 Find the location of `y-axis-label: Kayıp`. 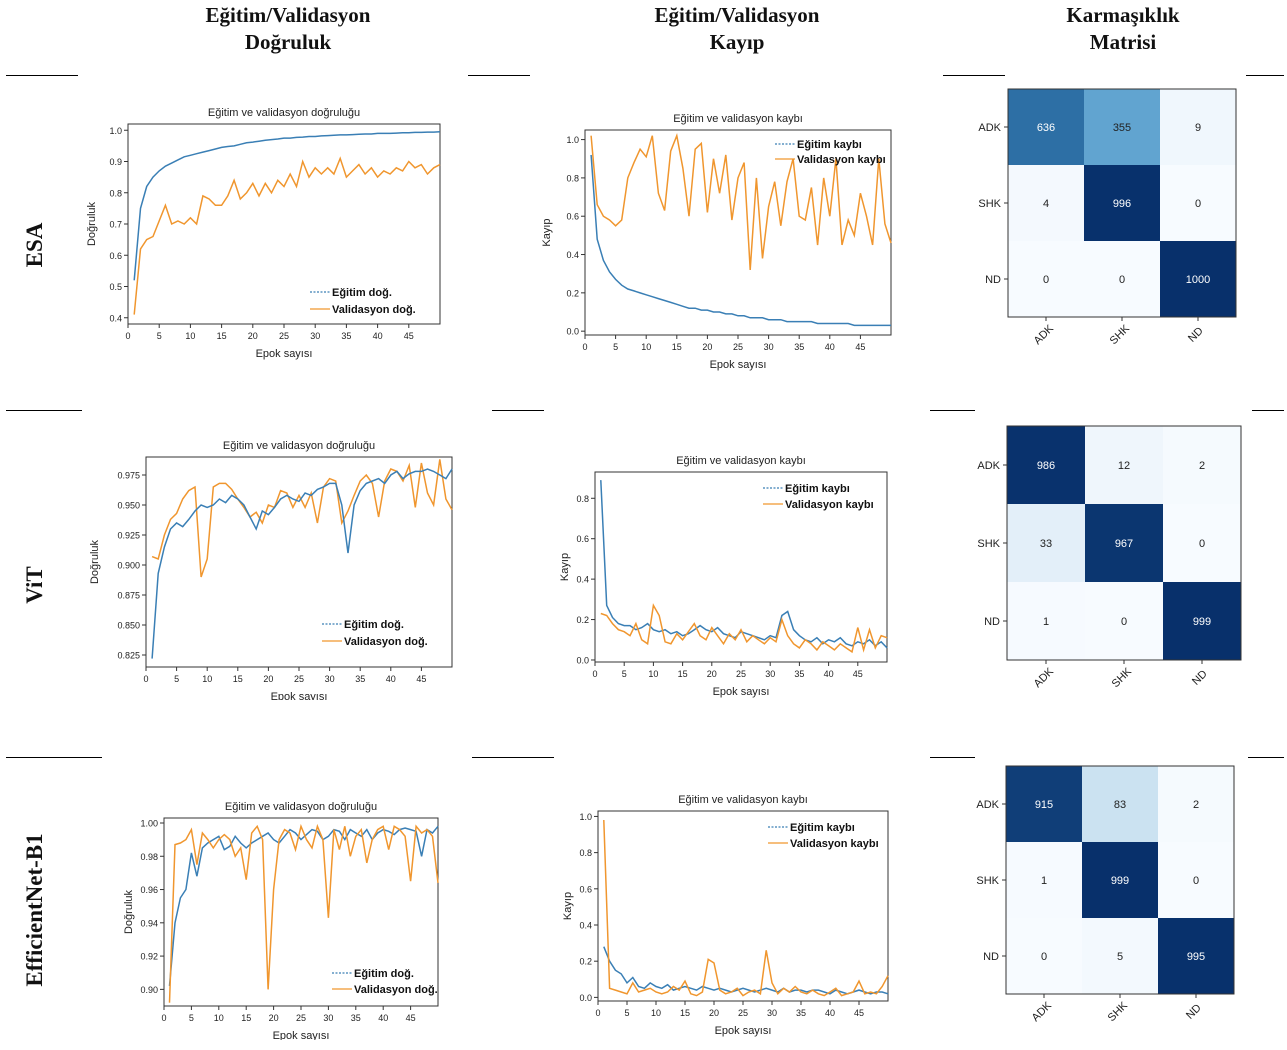

y-axis-label: Kayıp is located at coordinates (547, 232).